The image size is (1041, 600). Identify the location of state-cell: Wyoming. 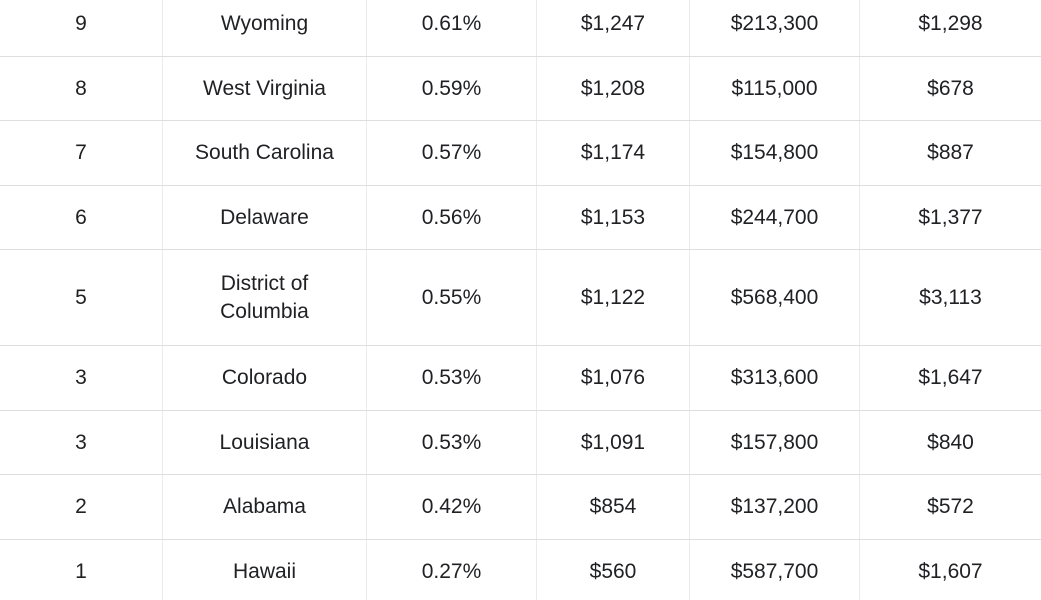
(265, 28).